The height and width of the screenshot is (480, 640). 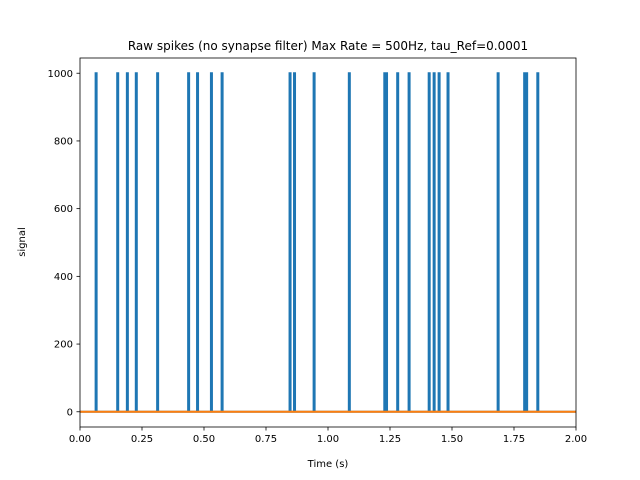 What do you see at coordinates (142, 439) in the screenshot?
I see `x-tick-label-1: 0.25` at bounding box center [142, 439].